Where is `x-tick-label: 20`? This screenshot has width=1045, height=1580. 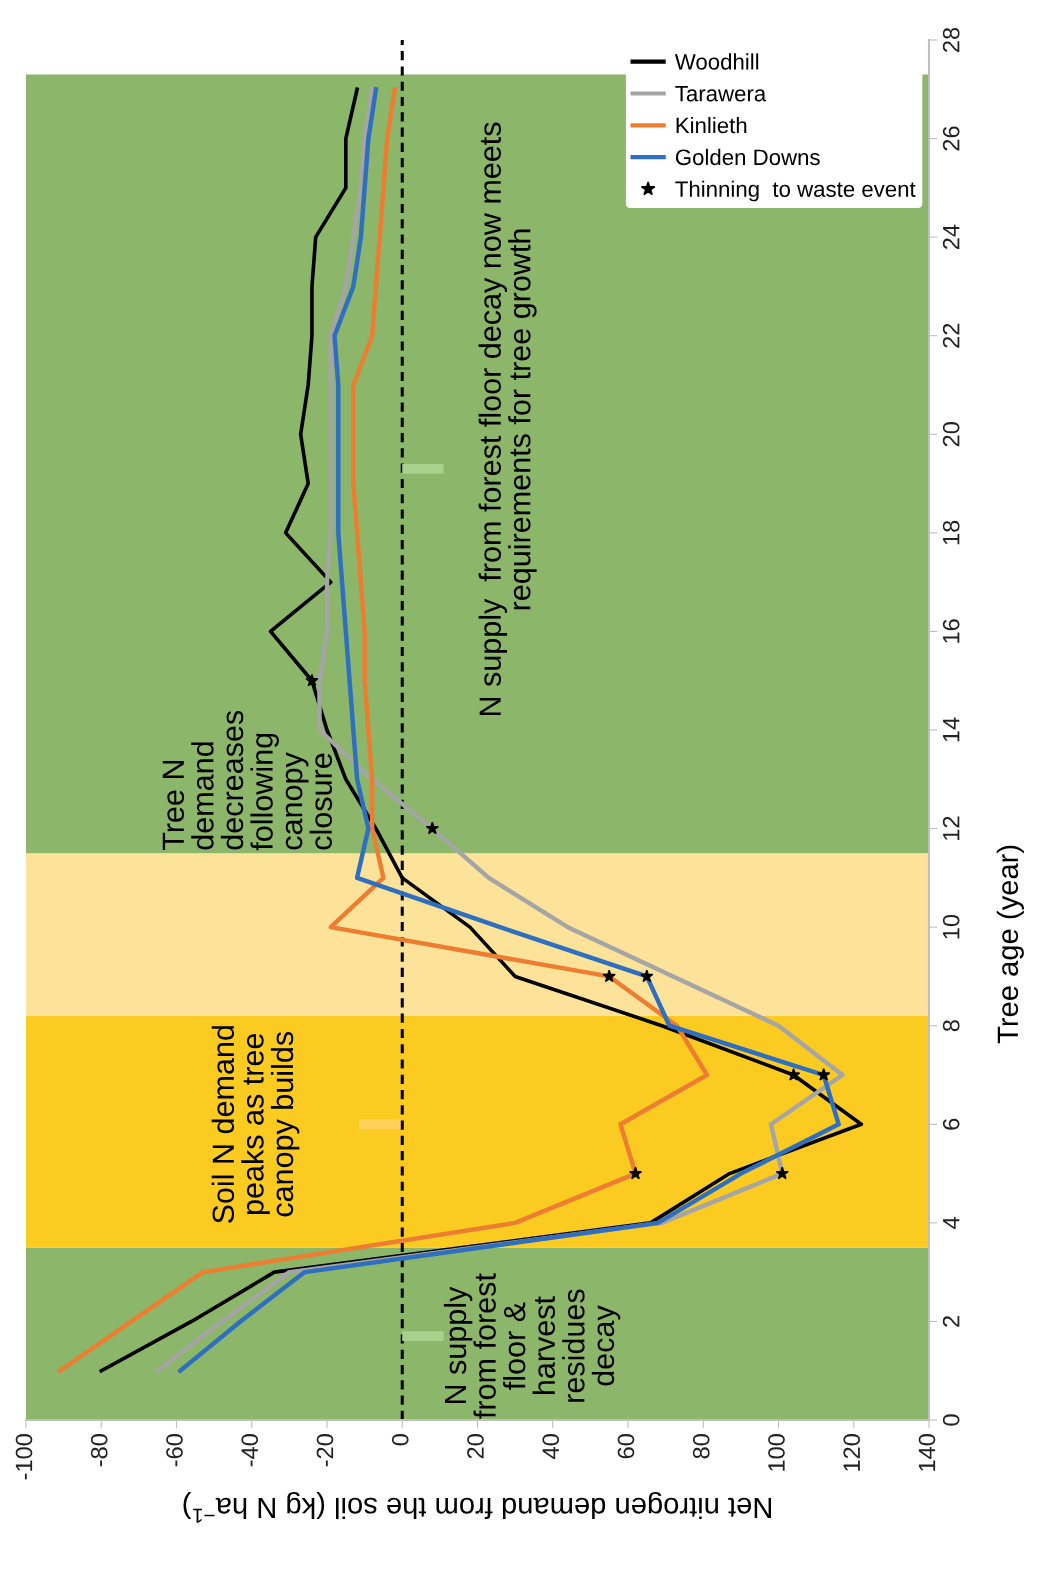
x-tick-label: 20 is located at coordinates (475, 1446).